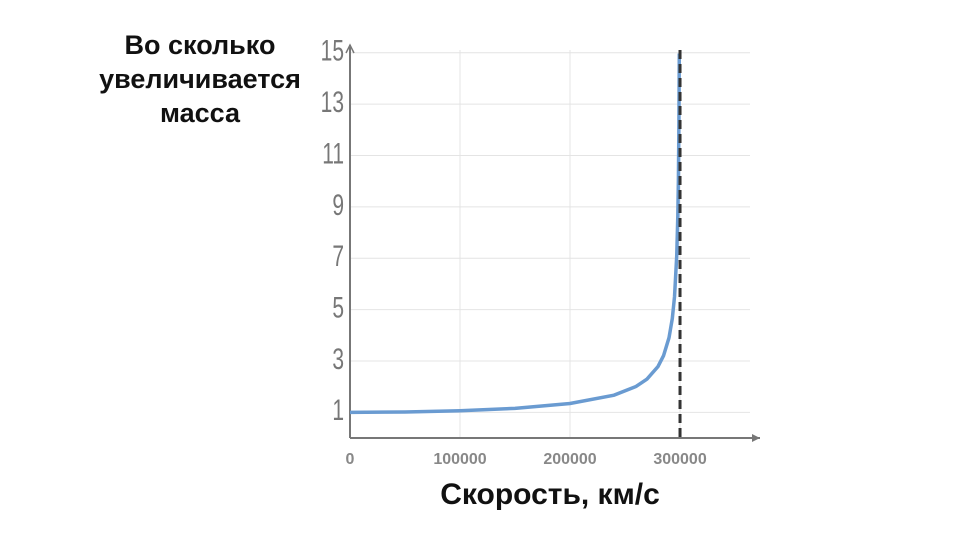 The height and width of the screenshot is (540, 960). What do you see at coordinates (200, 79) in the screenshot?
I see `y-axis-label: Во сколько увеличивается масса` at bounding box center [200, 79].